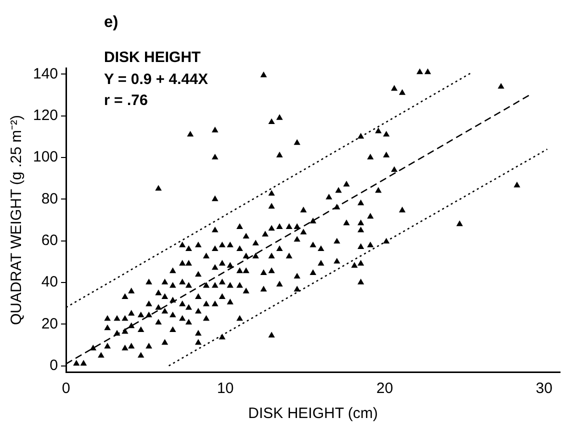 Image resolution: width=565 pixels, height=427 pixels. What do you see at coordinates (225, 389) in the screenshot?
I see `x-tick-label: 10` at bounding box center [225, 389].